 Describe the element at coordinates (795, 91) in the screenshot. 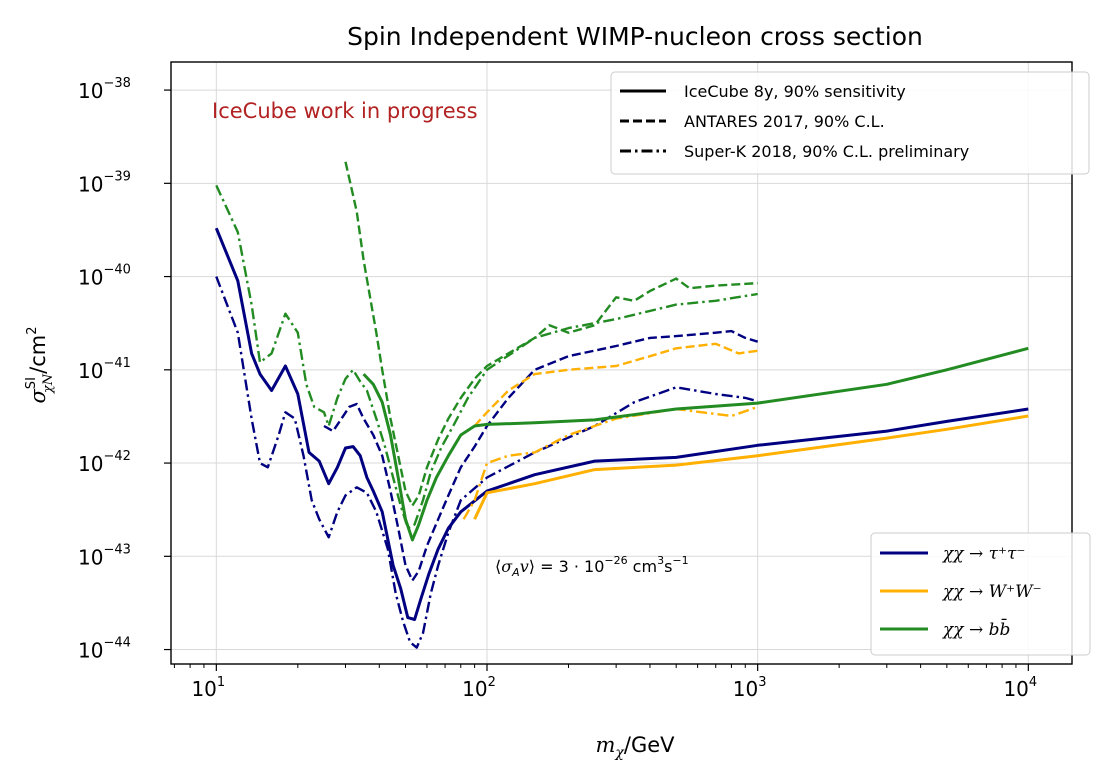

I see `legend-label-solid: IceCube 8y, 90% sensitivity` at that location.